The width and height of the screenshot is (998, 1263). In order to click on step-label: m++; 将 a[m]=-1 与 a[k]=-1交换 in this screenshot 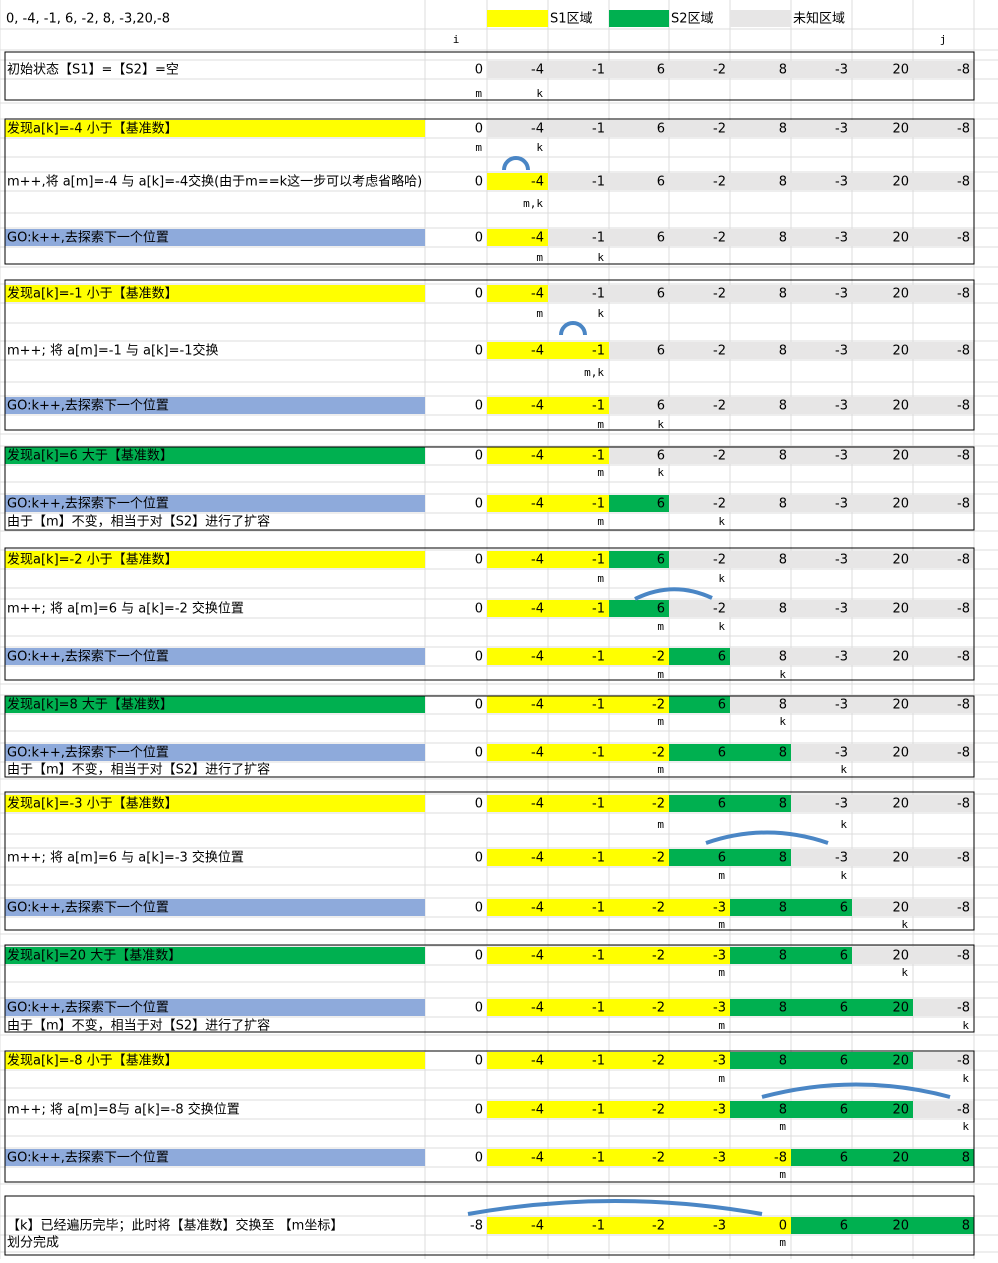, I will do `click(112, 351)`.